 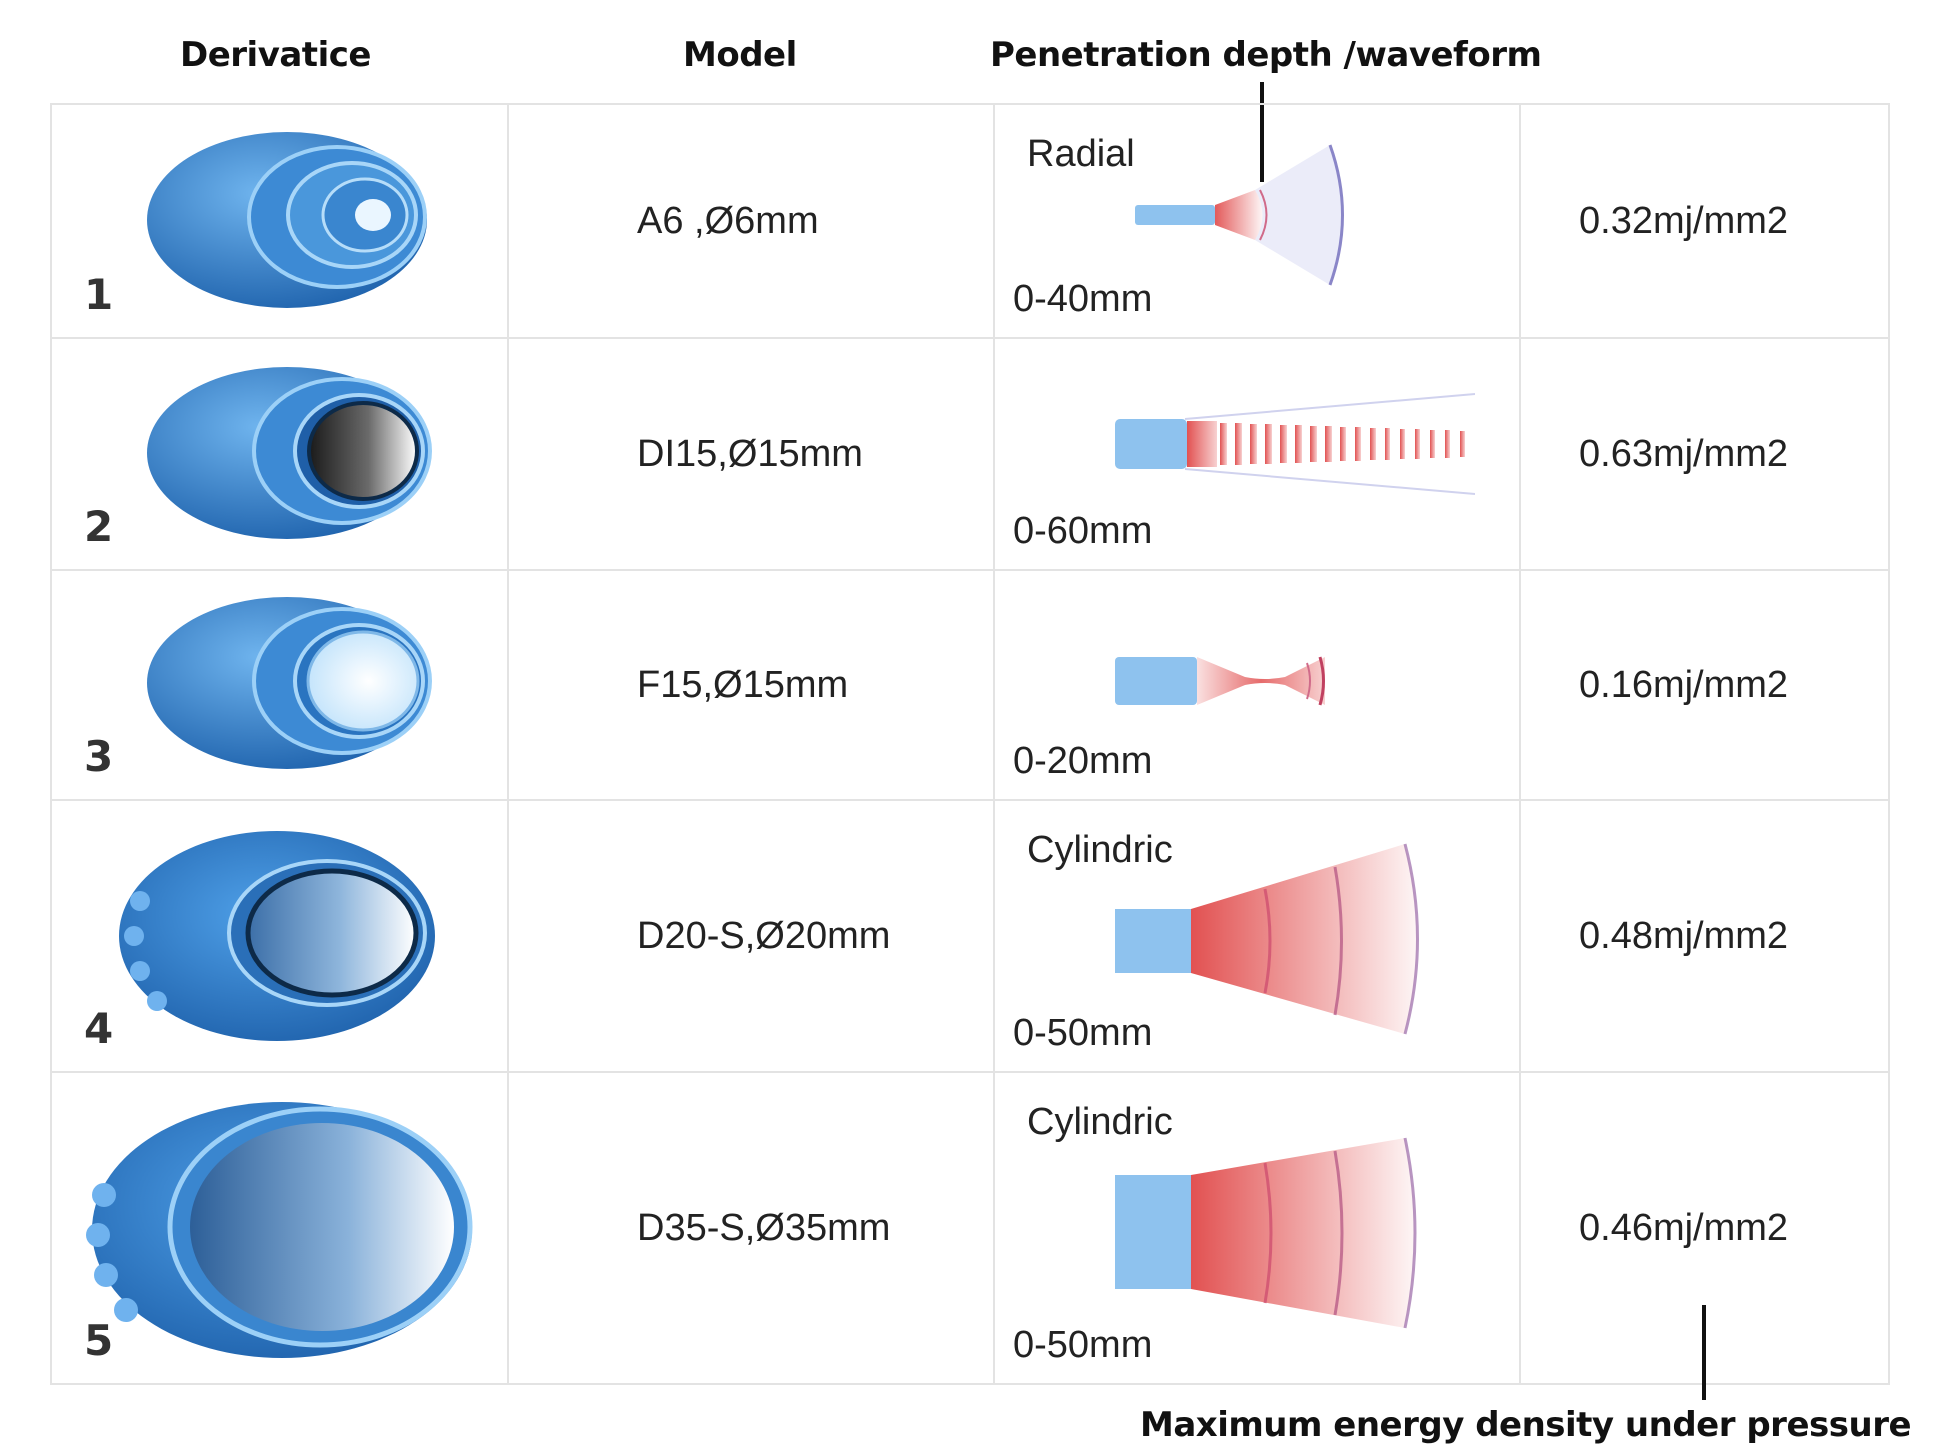 What do you see at coordinates (289, 453) in the screenshot?
I see `transmitter-tip-15mm-icon` at bounding box center [289, 453].